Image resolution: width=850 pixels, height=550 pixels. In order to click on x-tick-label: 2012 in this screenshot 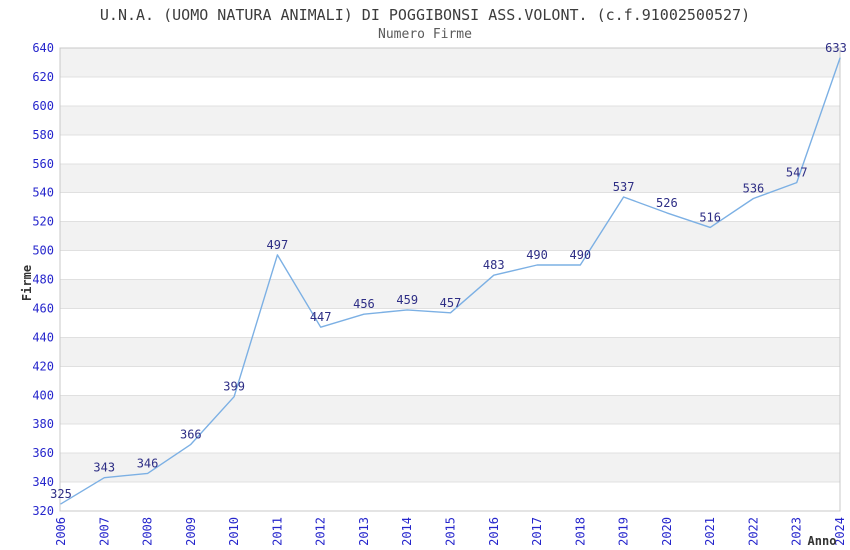, I will do `click(321, 531)`.